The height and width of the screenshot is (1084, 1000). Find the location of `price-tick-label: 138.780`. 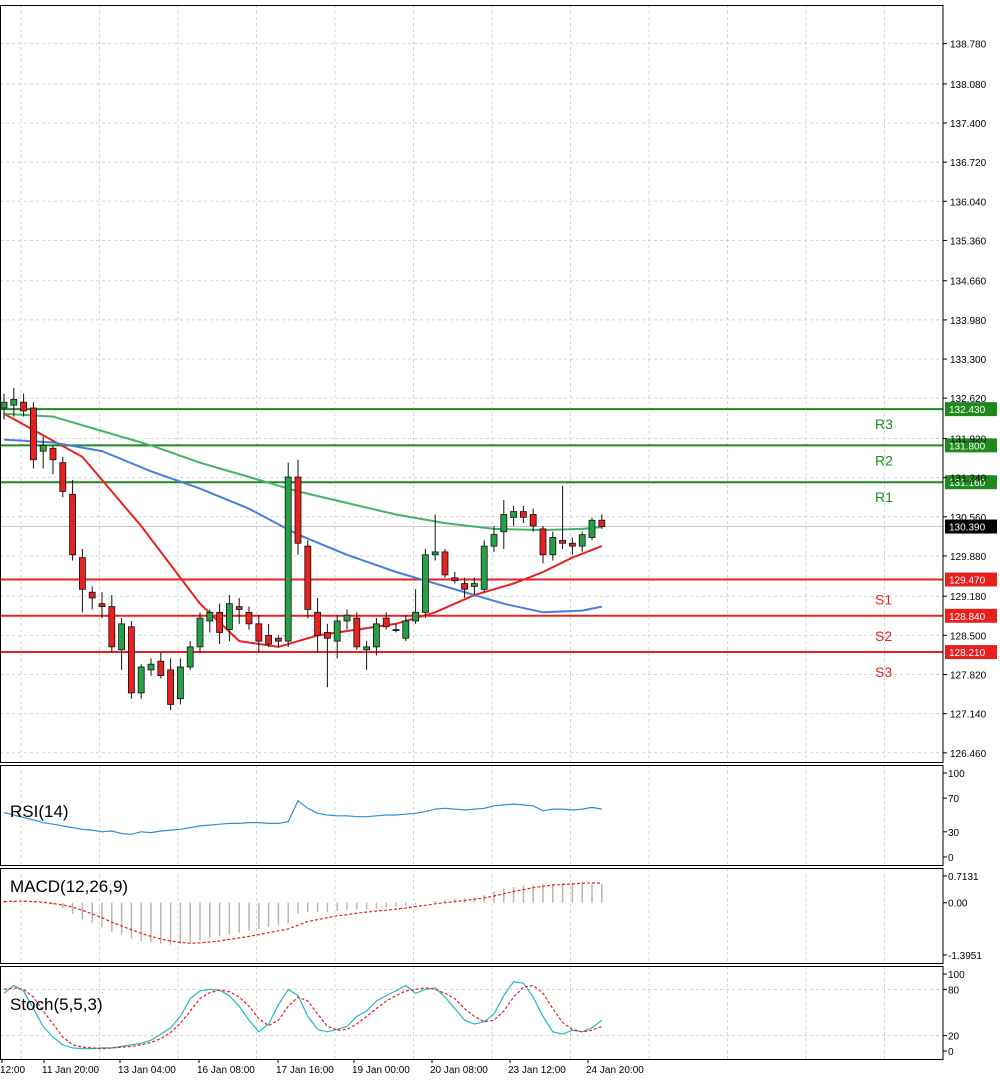

price-tick-label: 138.780 is located at coordinates (968, 45).